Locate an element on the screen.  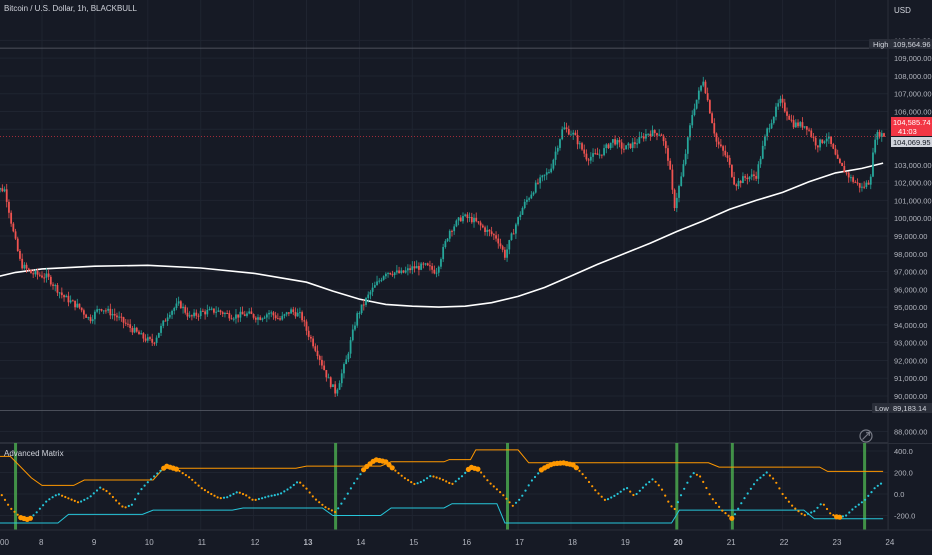
chart-settings-icon is located at coordinates (866, 436).